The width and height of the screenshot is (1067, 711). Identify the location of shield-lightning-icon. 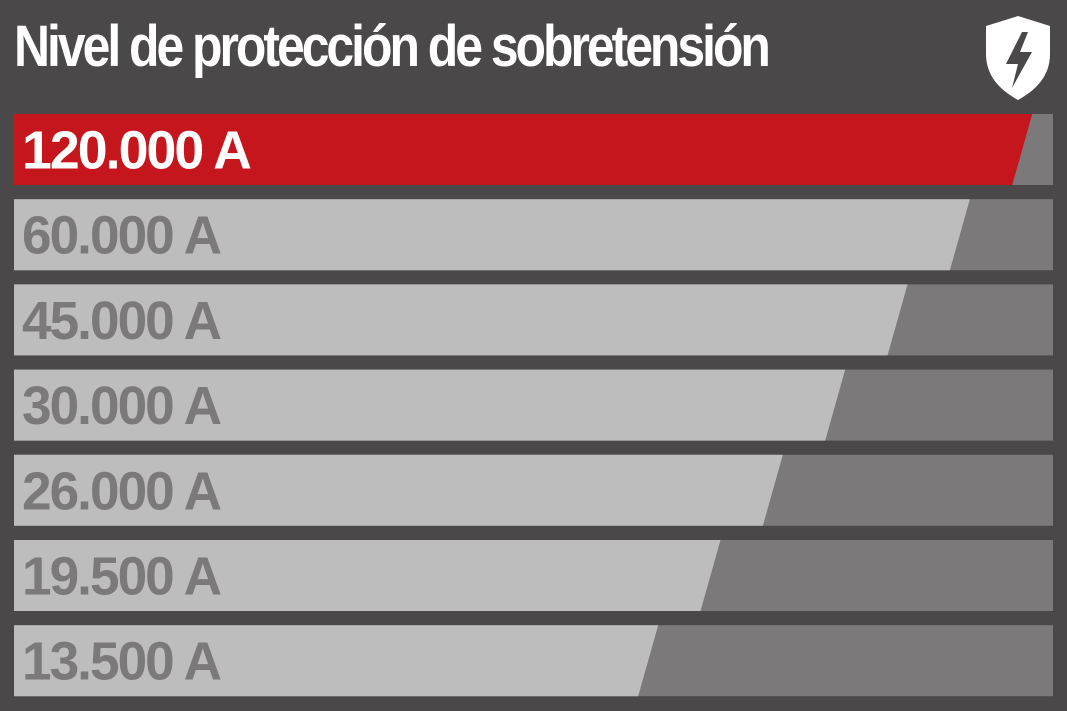
(1018, 58).